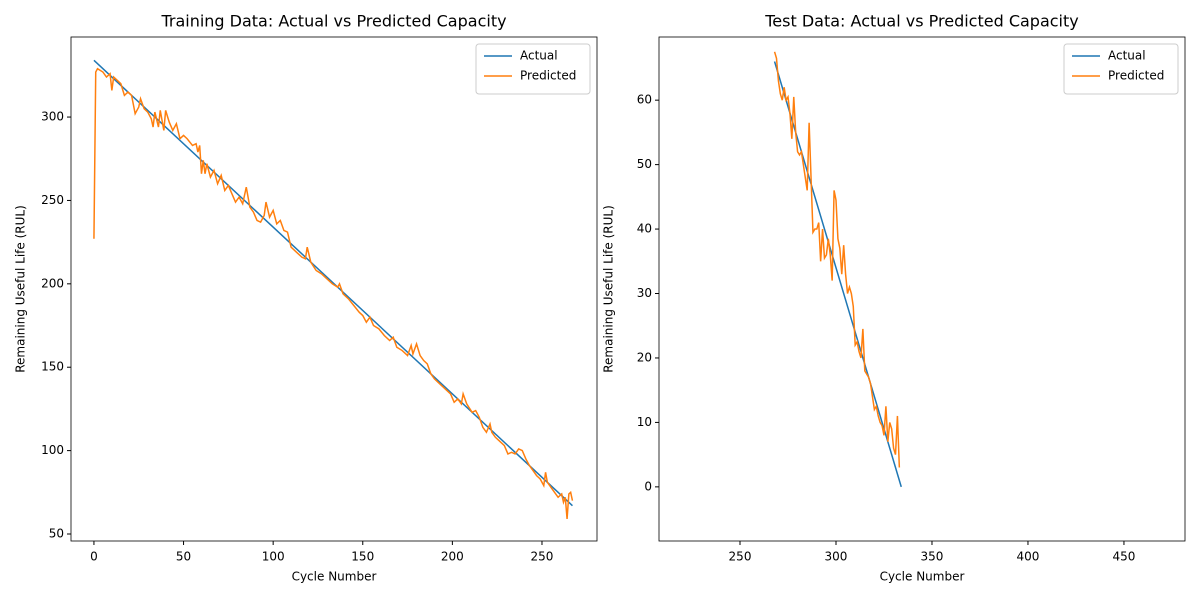 This screenshot has height=600, width=1200. I want to click on y-tick-label: 20, so click(644, 357).